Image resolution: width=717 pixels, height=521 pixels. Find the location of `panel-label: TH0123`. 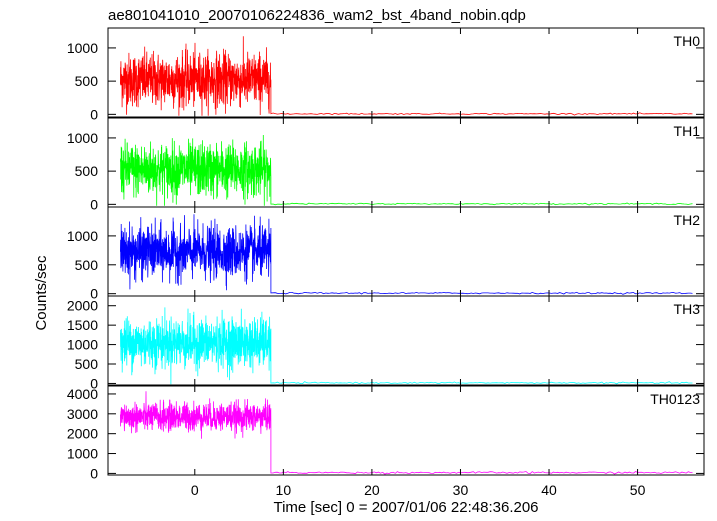

panel-label: TH0123 is located at coordinates (675, 399).